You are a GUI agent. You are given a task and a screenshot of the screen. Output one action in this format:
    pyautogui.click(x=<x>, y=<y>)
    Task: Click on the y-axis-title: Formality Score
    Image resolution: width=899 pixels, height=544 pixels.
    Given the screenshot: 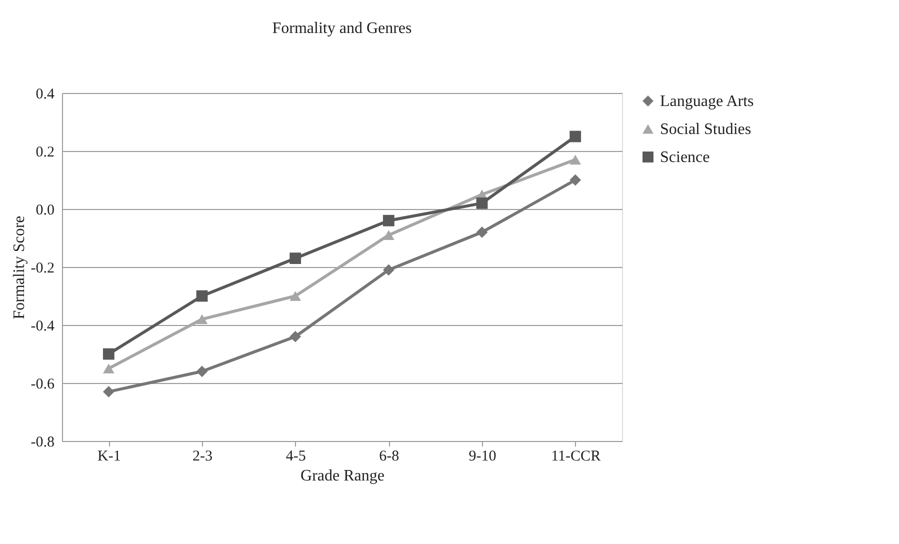 What is the action you would take?
    pyautogui.click(x=19, y=268)
    